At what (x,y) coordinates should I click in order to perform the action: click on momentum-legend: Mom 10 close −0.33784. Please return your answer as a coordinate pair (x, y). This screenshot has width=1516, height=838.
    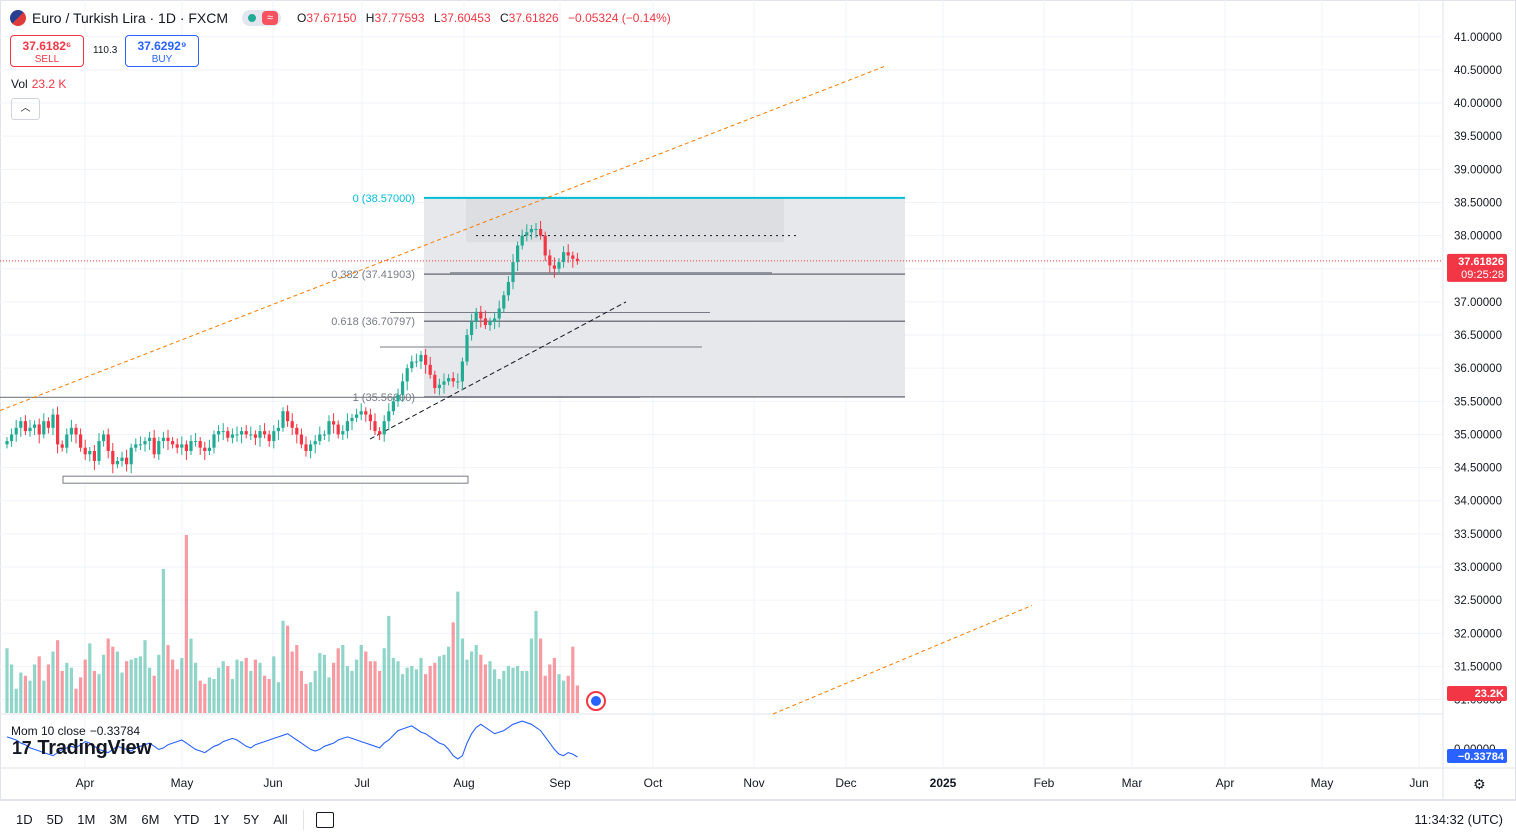
    Looking at the image, I should click on (75, 731).